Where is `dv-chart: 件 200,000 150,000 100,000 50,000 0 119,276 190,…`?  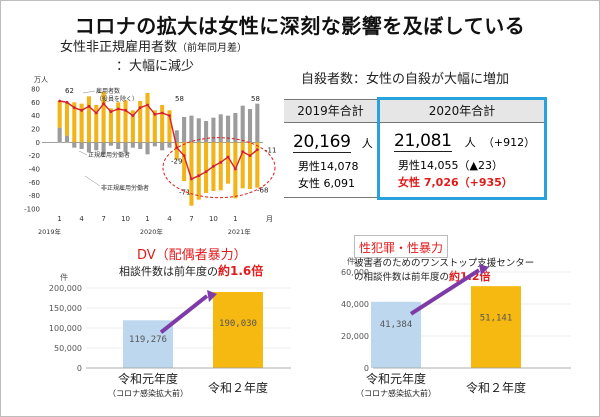
dv-chart: 件 200,000 150,000 100,000 50,000 0 119,276 190,… is located at coordinates (170, 335).